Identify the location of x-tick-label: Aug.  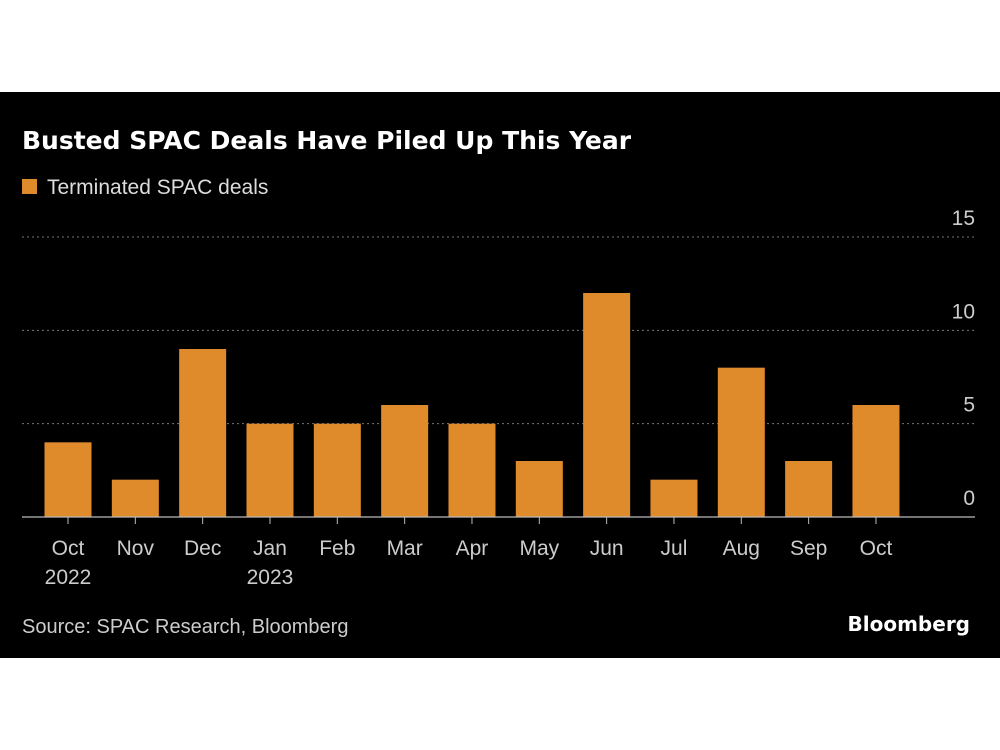
(741, 548).